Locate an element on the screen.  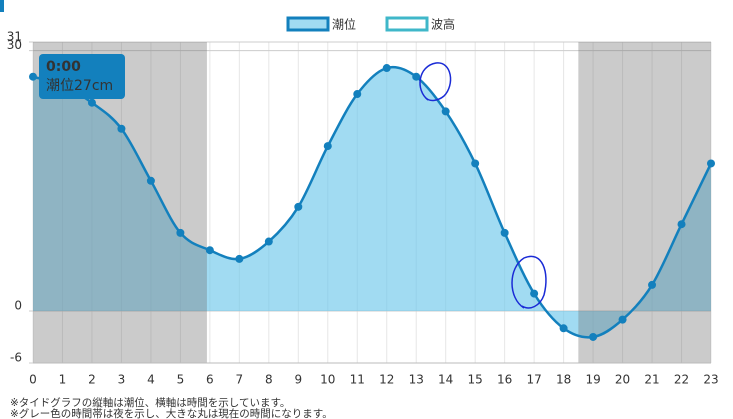
x-tick-label: 22 is located at coordinates (681, 380).